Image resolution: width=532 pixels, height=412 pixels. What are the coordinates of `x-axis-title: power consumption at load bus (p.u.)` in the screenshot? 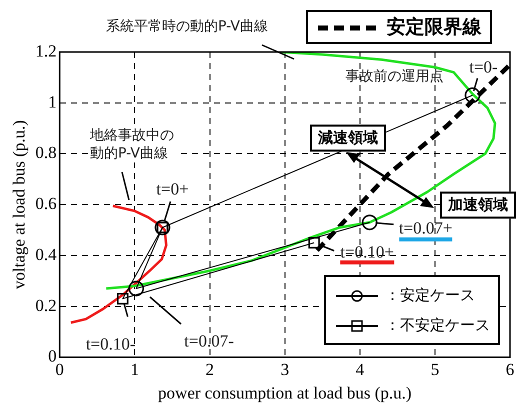 It's located at (285, 392).